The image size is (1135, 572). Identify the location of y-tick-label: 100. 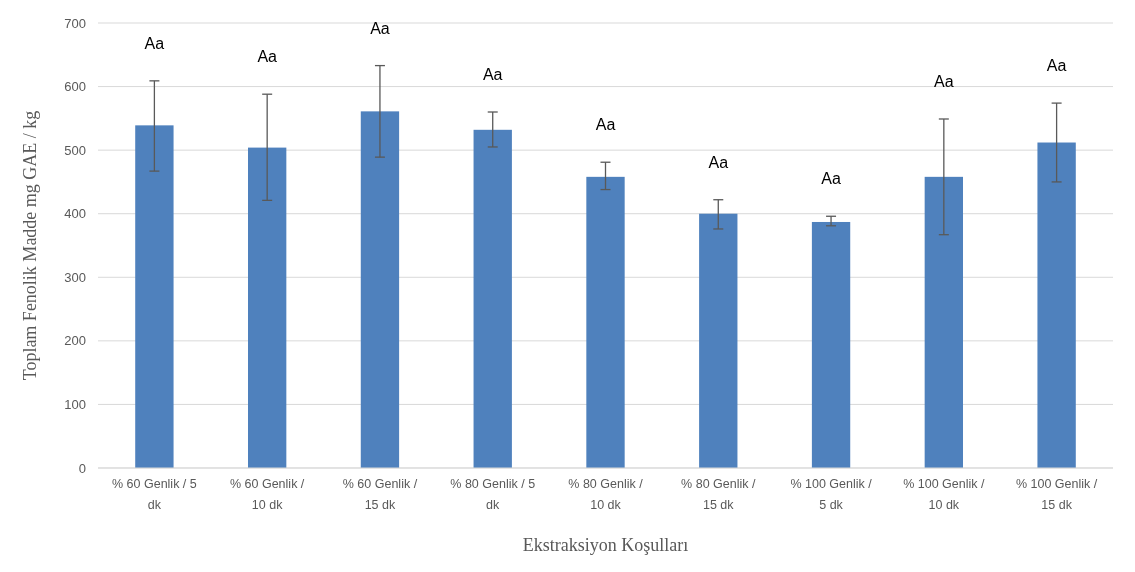
(75, 404).